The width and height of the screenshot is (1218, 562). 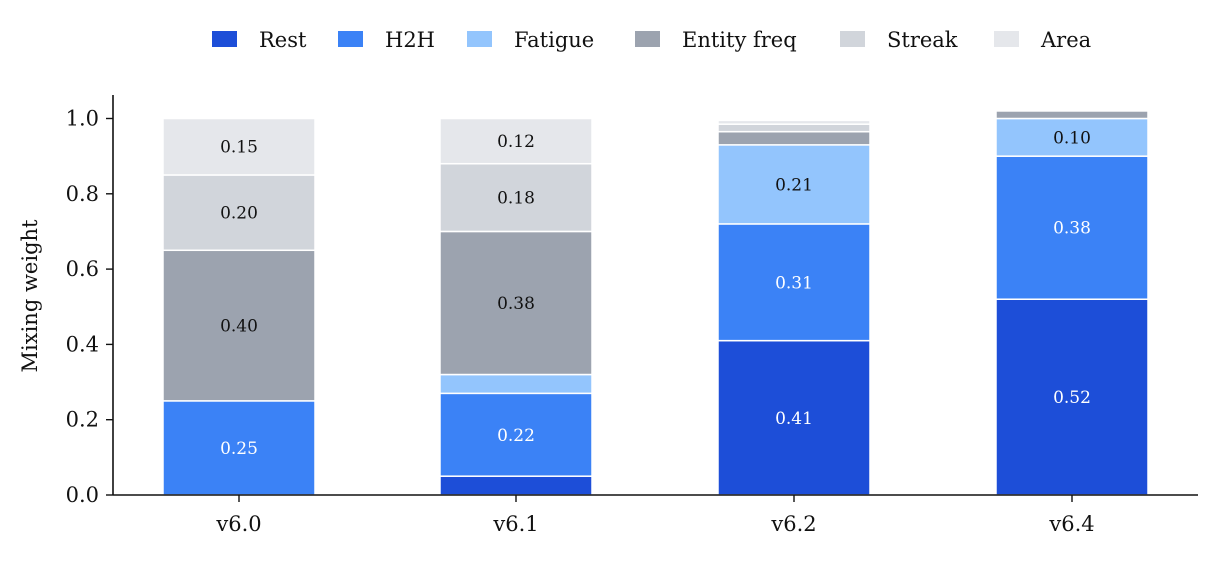 I want to click on bar-value-label: 0.18, so click(x=516, y=199).